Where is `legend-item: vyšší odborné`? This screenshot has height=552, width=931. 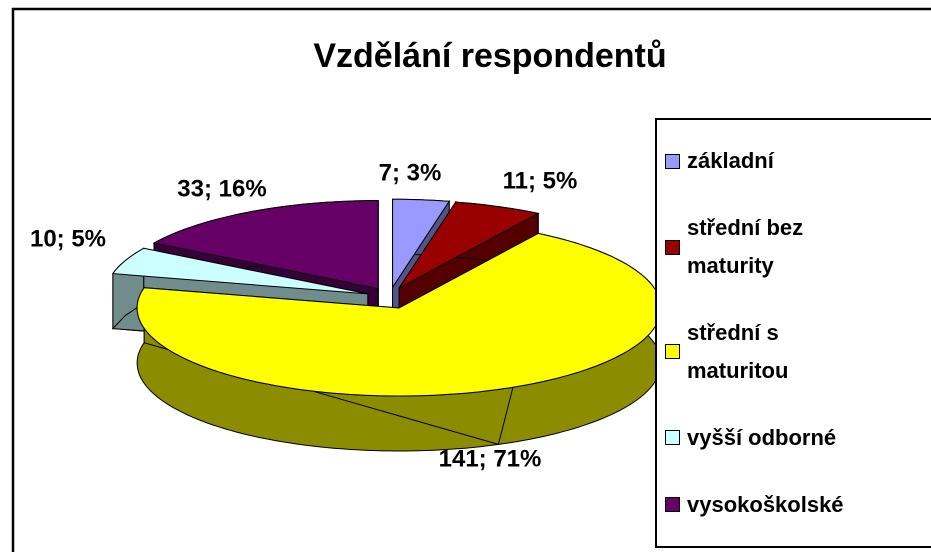
legend-item: vyšší odborné is located at coordinates (798, 438).